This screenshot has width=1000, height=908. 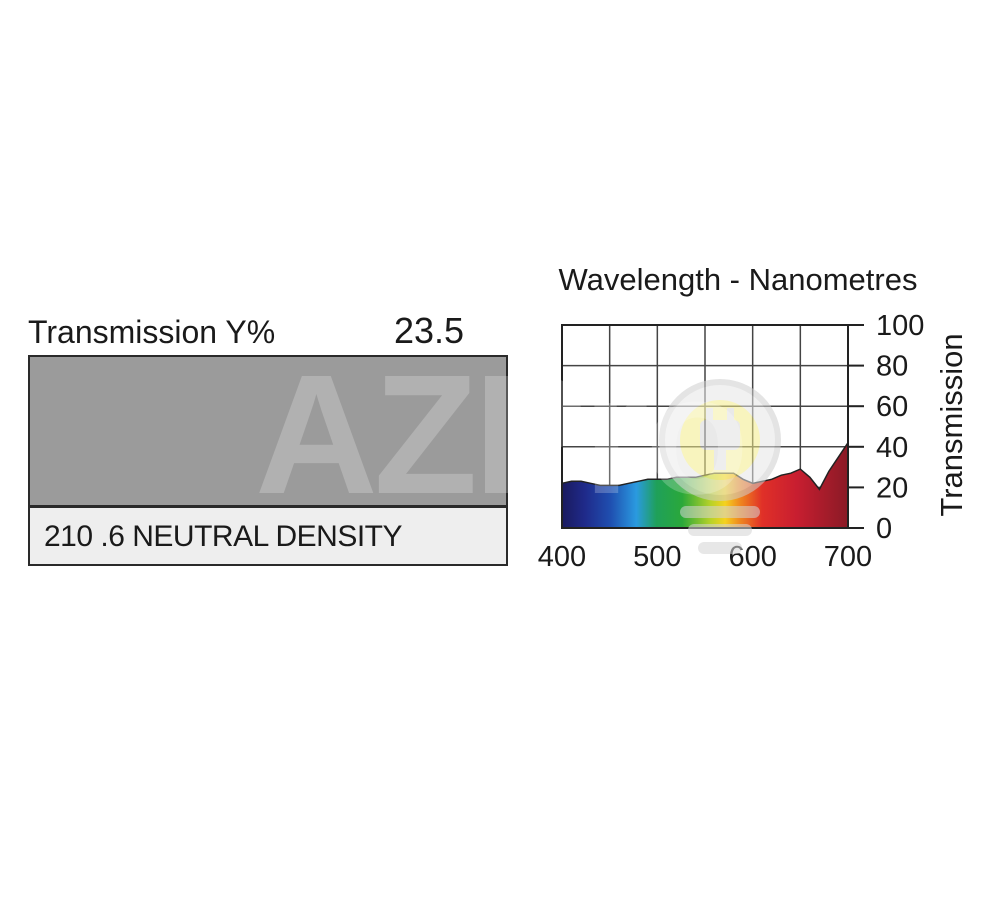 I want to click on chart-title: Wavelength - Nanometres, so click(x=738, y=279).